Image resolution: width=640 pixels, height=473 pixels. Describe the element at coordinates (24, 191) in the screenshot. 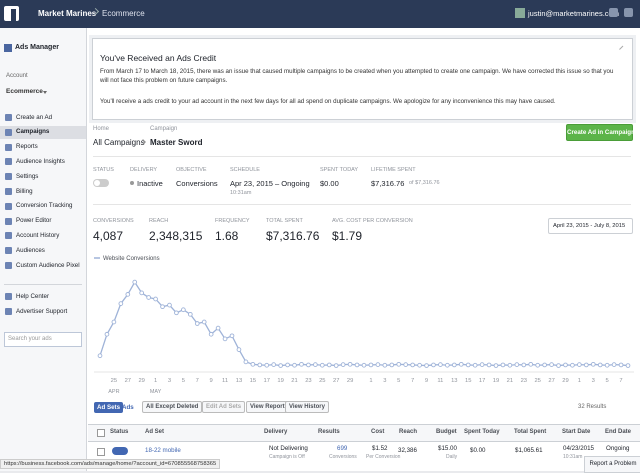

I see `nav-item: Billing` at that location.